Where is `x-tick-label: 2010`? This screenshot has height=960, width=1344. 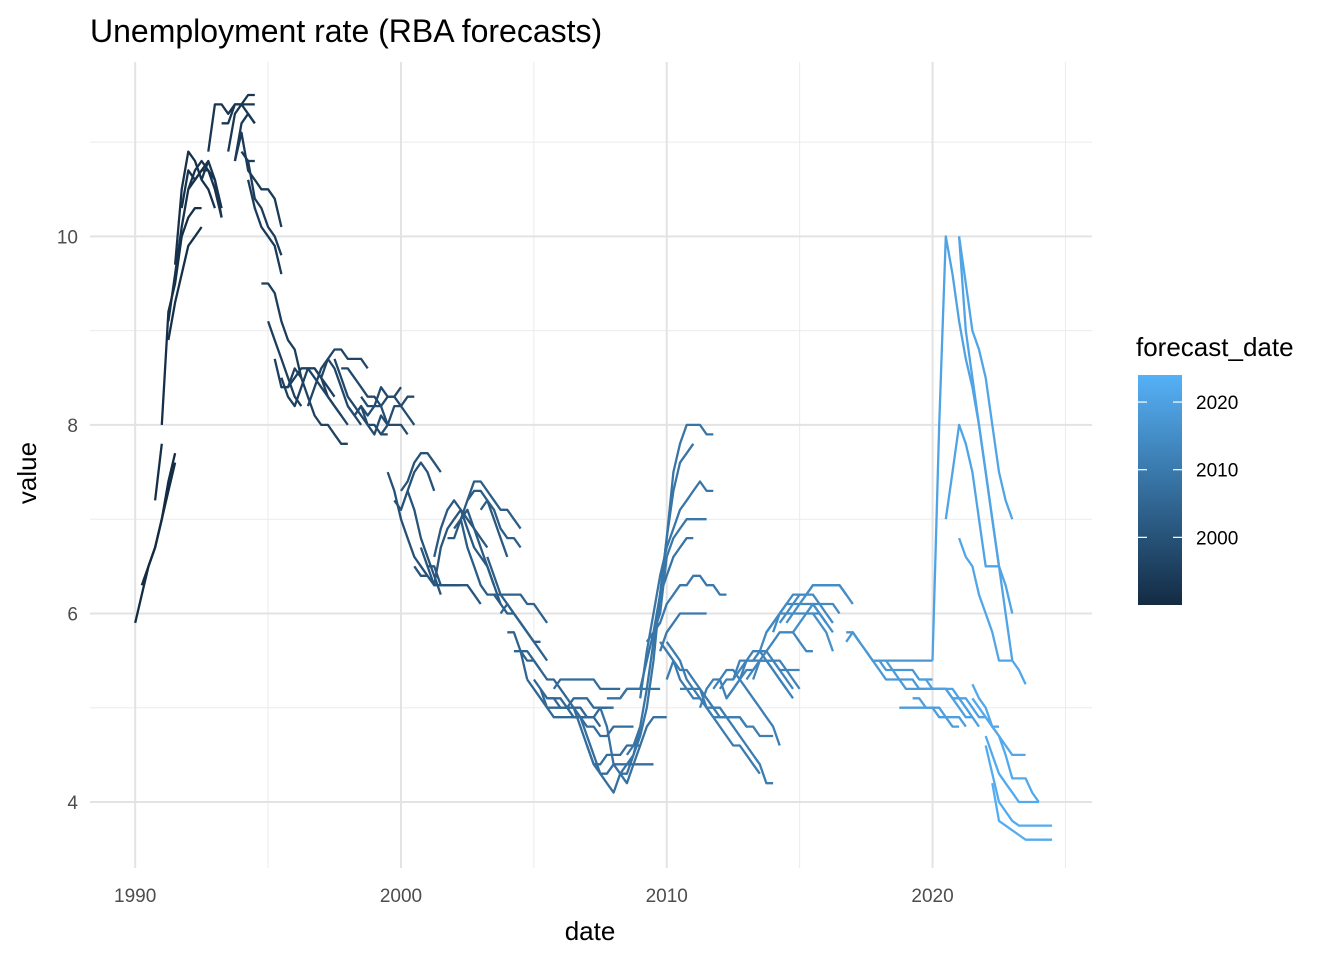 x-tick-label: 2010 is located at coordinates (667, 896).